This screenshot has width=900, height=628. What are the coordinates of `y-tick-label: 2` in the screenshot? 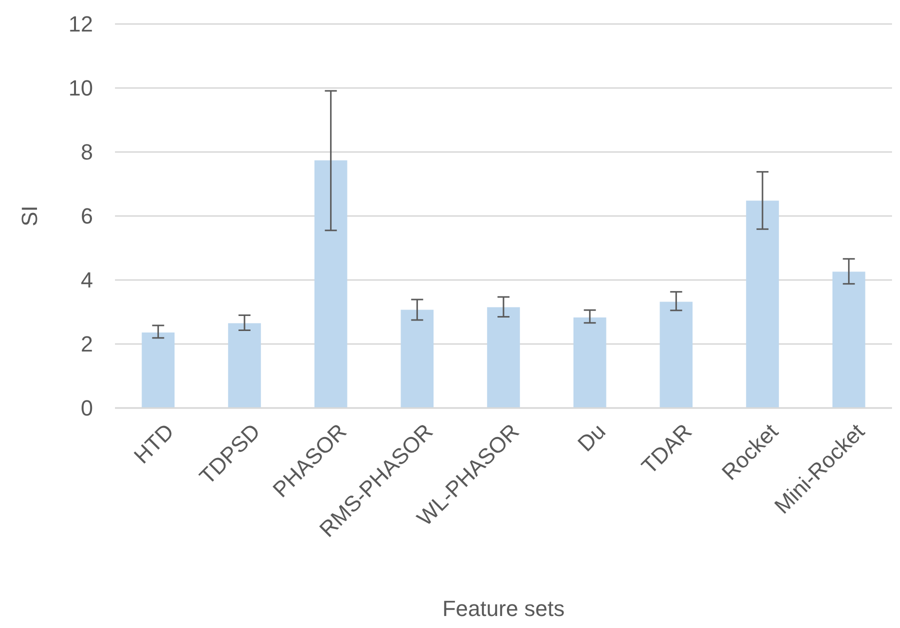 It's located at (86, 344).